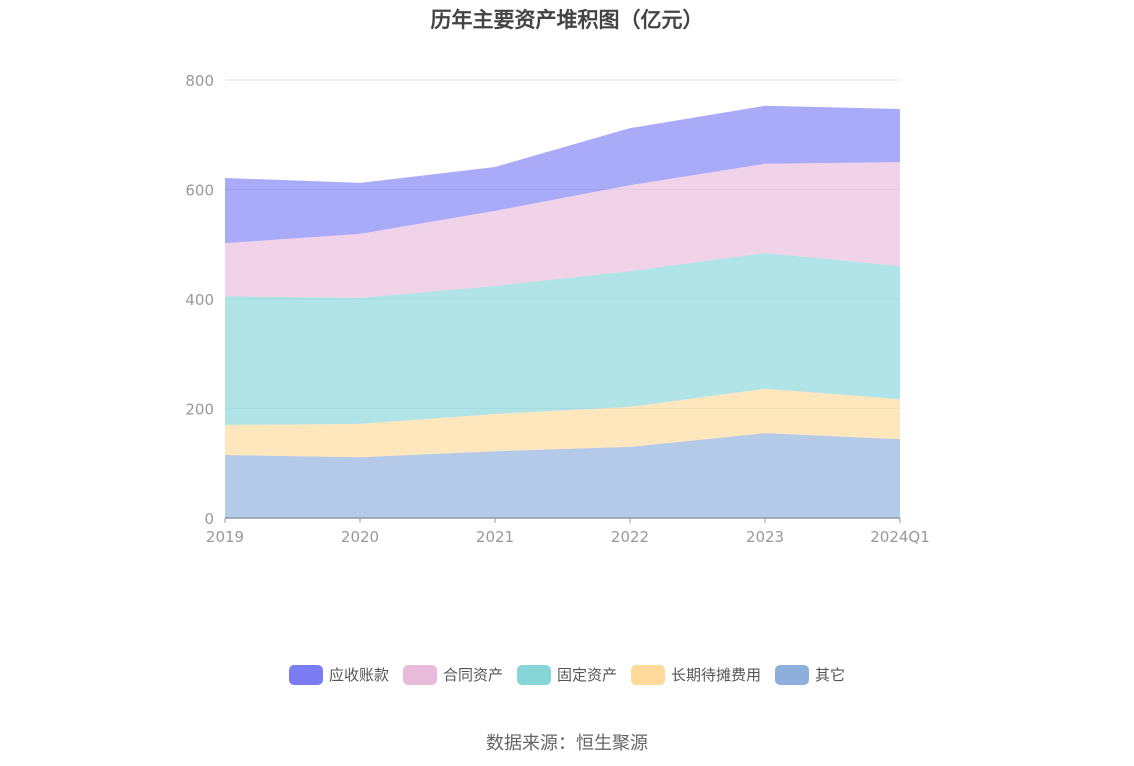 This screenshot has width=1134, height=766. What do you see at coordinates (716, 675) in the screenshot?
I see `legend-label: 长期待摊费用` at bounding box center [716, 675].